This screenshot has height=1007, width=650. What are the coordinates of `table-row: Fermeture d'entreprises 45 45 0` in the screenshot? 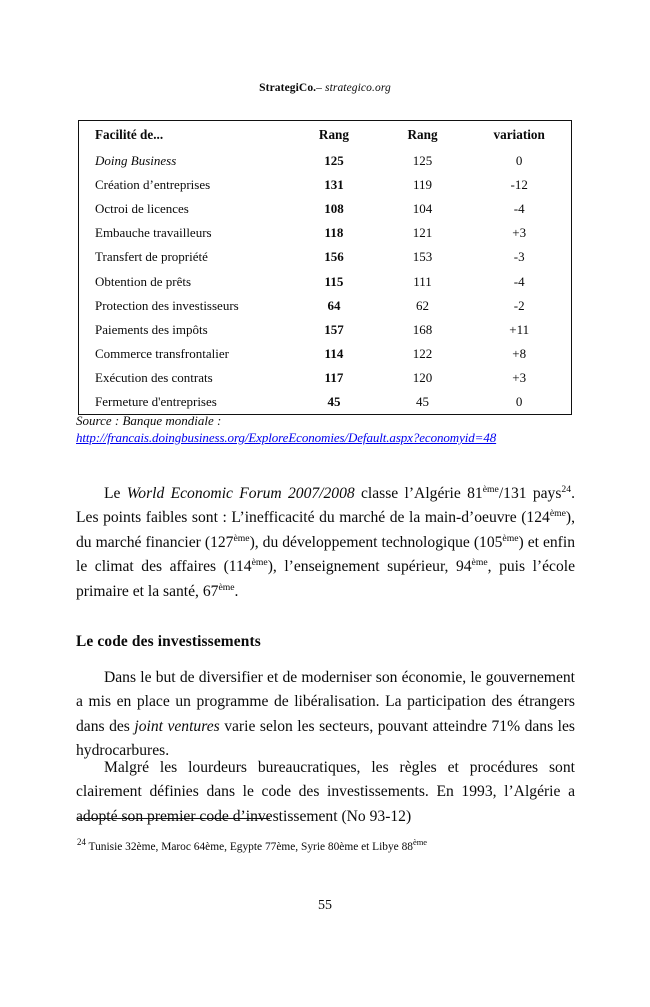 It's located at (325, 402).